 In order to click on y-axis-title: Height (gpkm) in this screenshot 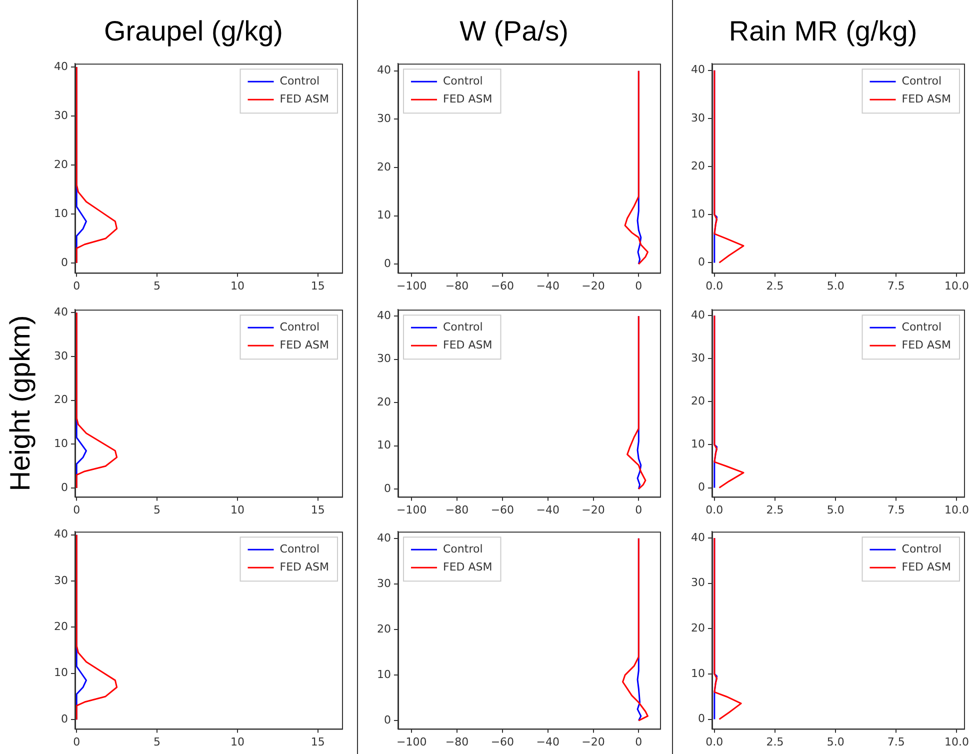, I will do `click(20, 403)`.